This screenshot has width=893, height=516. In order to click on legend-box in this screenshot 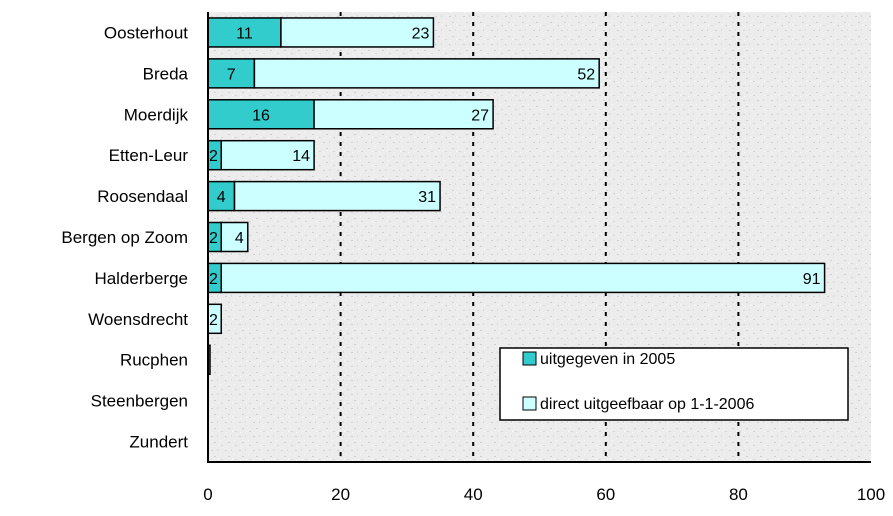, I will do `click(674, 384)`.